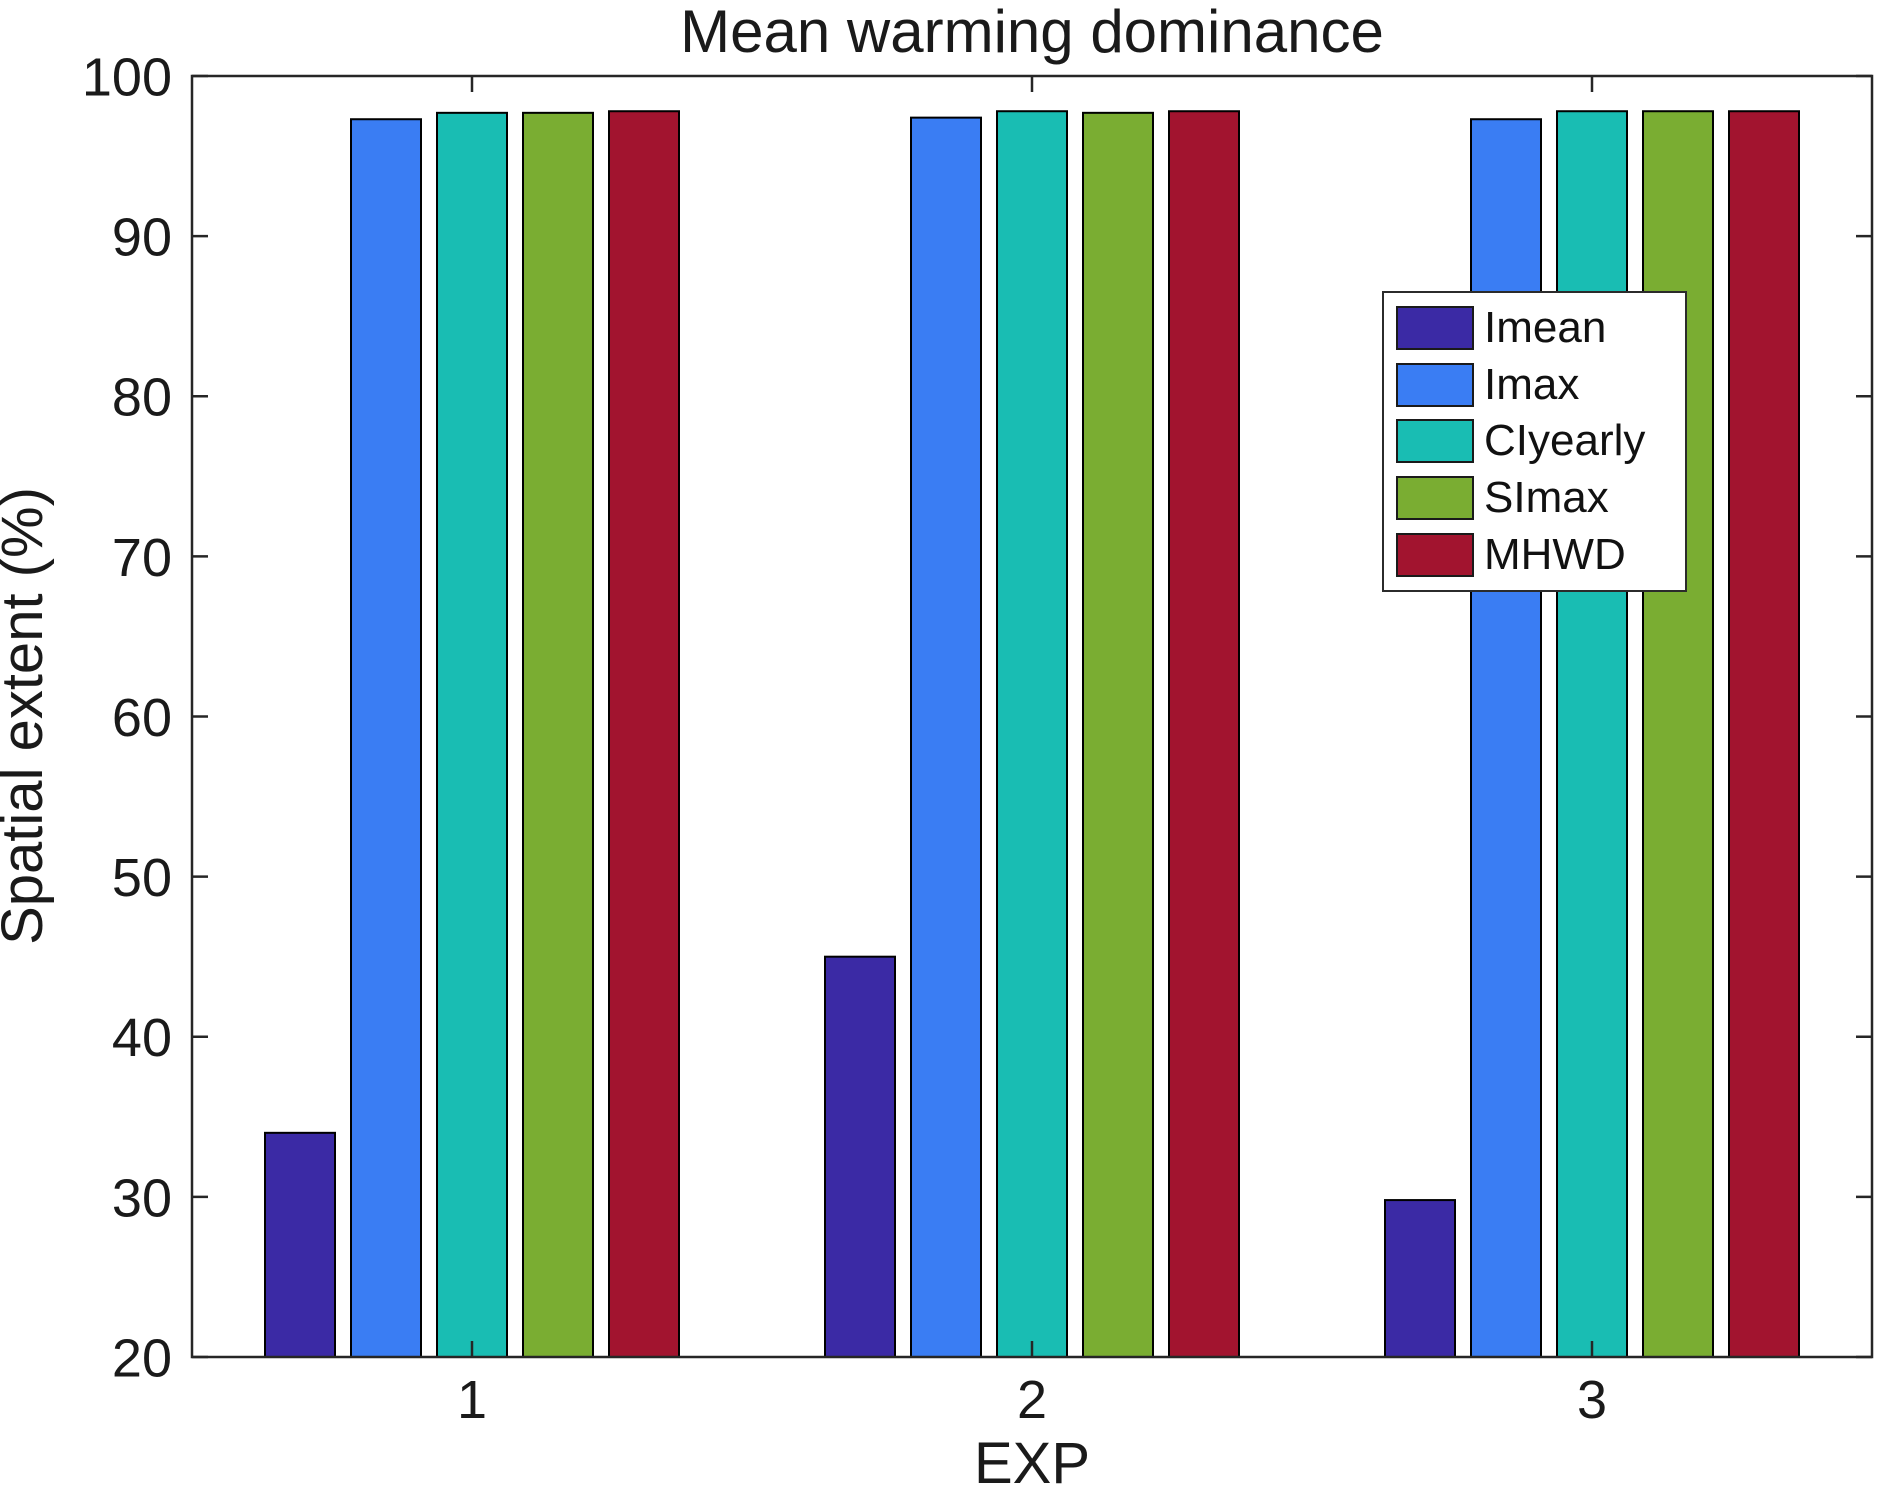 This screenshot has width=1892, height=1503. Describe the element at coordinates (1764, 734) in the screenshot. I see `bar-mhwd-exp3` at that location.